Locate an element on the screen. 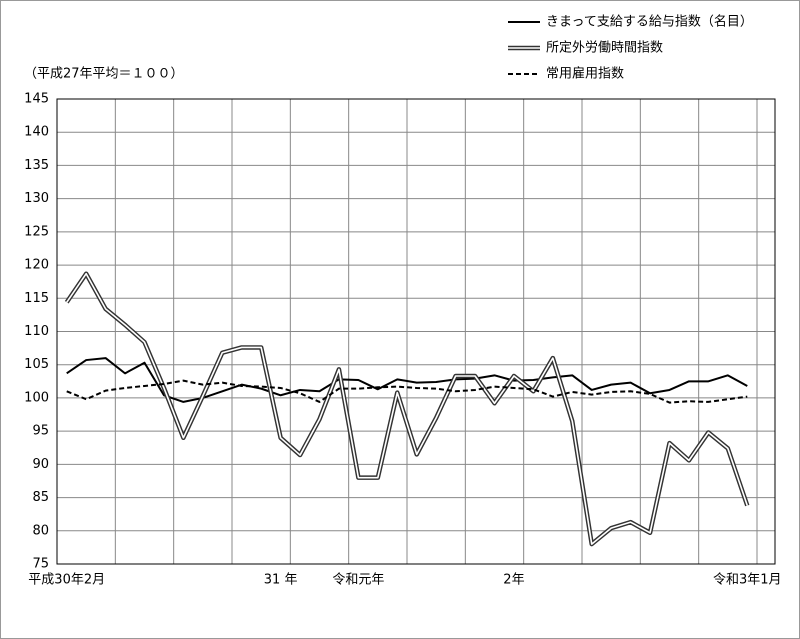 Image resolution: width=800 pixels, height=639 pixels. x-tick-label: 2年 is located at coordinates (513, 580).